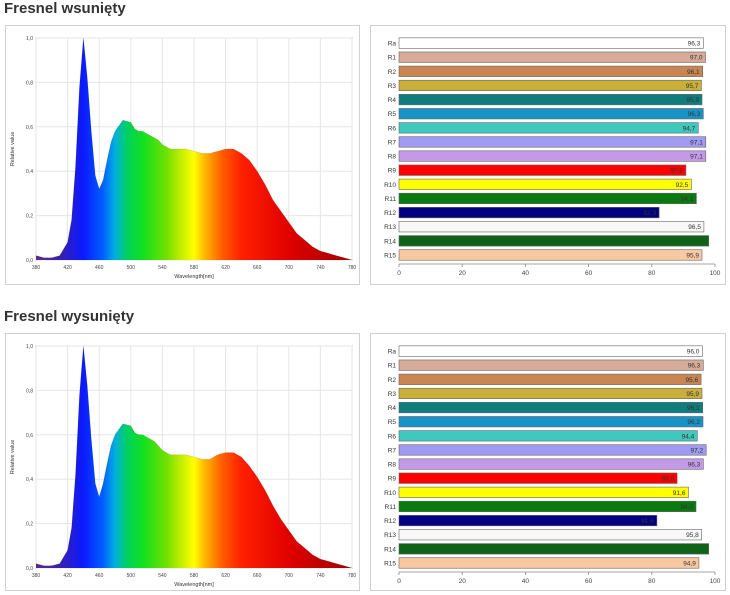 The height and width of the screenshot is (595, 730). Describe the element at coordinates (320, 576) in the screenshot. I see `x-tick-label: 740` at that location.